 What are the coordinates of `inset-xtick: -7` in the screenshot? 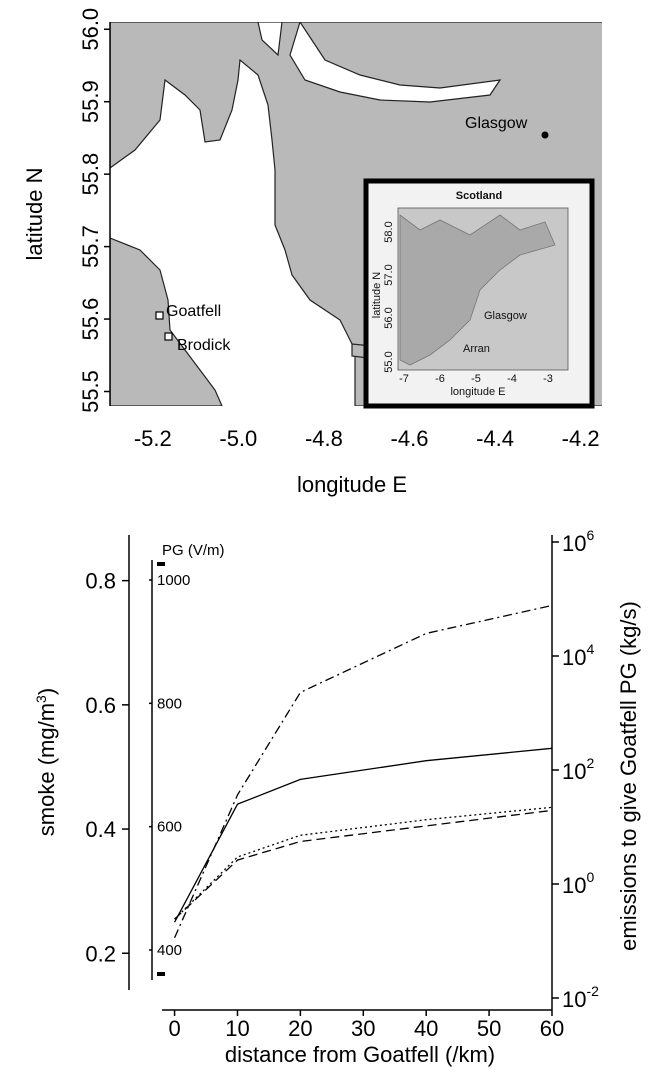 It's located at (404, 379).